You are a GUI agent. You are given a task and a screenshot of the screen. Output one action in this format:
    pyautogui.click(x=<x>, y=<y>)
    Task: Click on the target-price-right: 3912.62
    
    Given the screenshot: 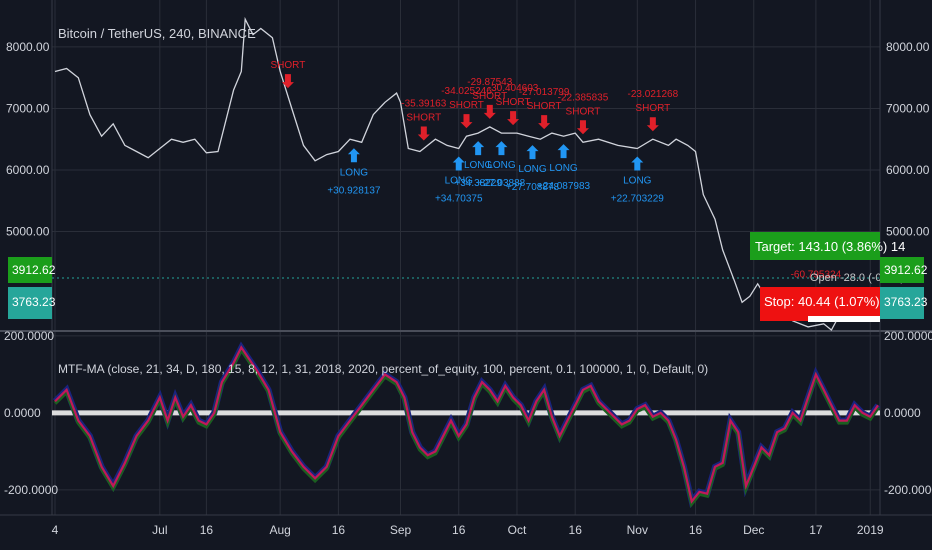 What is the action you would take?
    pyautogui.click(x=906, y=270)
    